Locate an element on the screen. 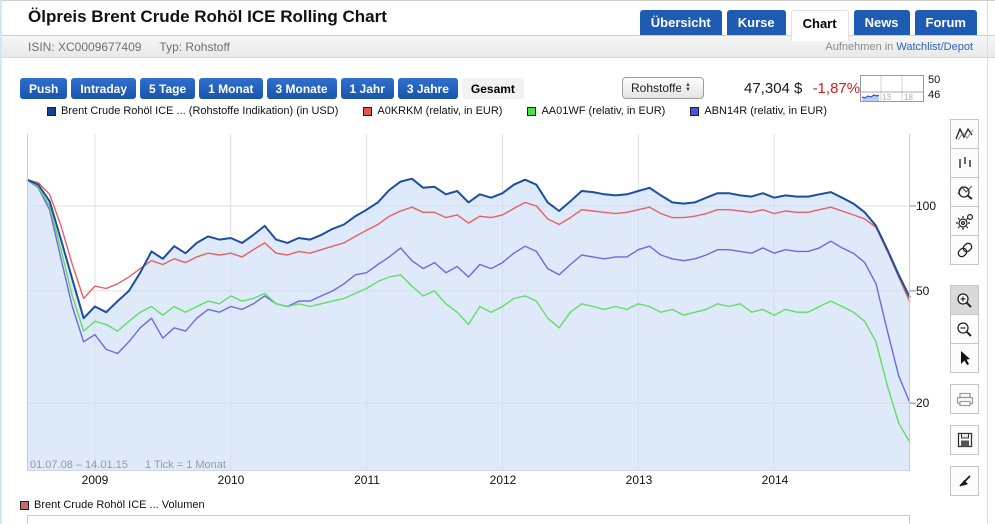 This screenshot has width=995, height=524. zoom-out-icon is located at coordinates (964, 329).